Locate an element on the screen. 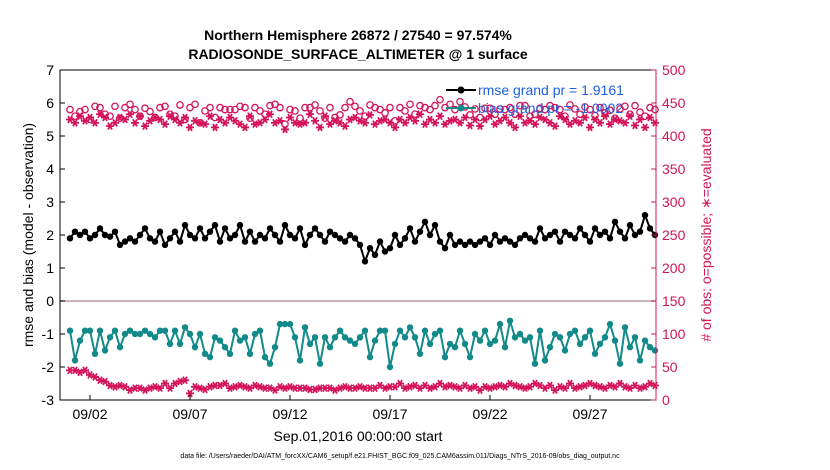  x-axis-label: Sep.01,2016 00:00:00 start is located at coordinates (358, 436).